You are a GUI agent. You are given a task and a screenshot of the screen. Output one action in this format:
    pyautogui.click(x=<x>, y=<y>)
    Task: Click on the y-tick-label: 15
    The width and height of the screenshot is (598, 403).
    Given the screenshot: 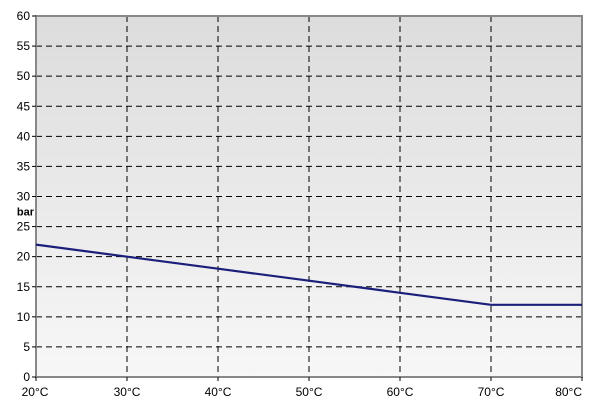 What is the action you would take?
    pyautogui.click(x=24, y=287)
    